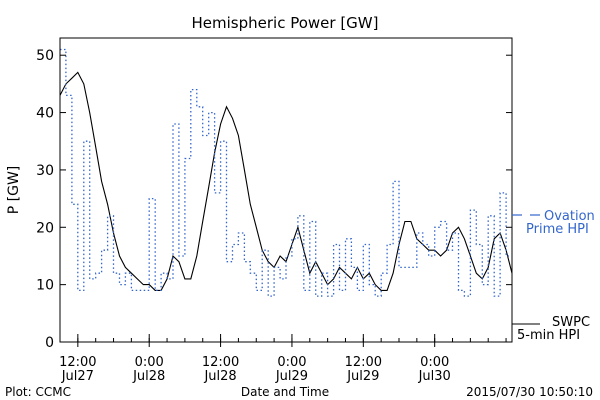  What do you see at coordinates (45, 286) in the screenshot?
I see `y-tick-label: 10` at bounding box center [45, 286].